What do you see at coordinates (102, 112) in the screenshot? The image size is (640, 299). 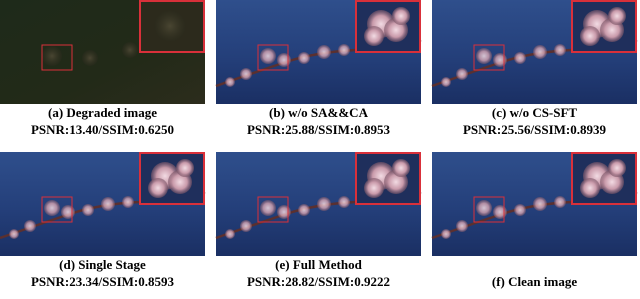 I see `caption: (a) Degraded image` at bounding box center [102, 112].